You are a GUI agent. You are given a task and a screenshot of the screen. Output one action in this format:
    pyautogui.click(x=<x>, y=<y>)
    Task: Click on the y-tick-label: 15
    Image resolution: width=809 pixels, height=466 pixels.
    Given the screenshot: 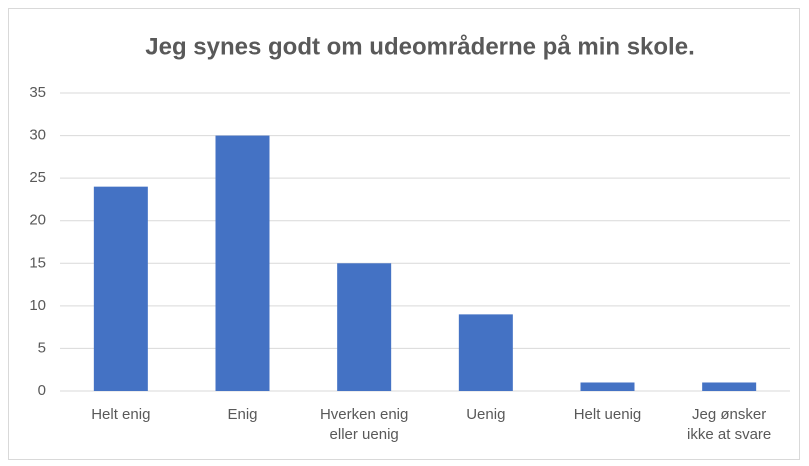 What is the action you would take?
    pyautogui.click(x=37, y=262)
    